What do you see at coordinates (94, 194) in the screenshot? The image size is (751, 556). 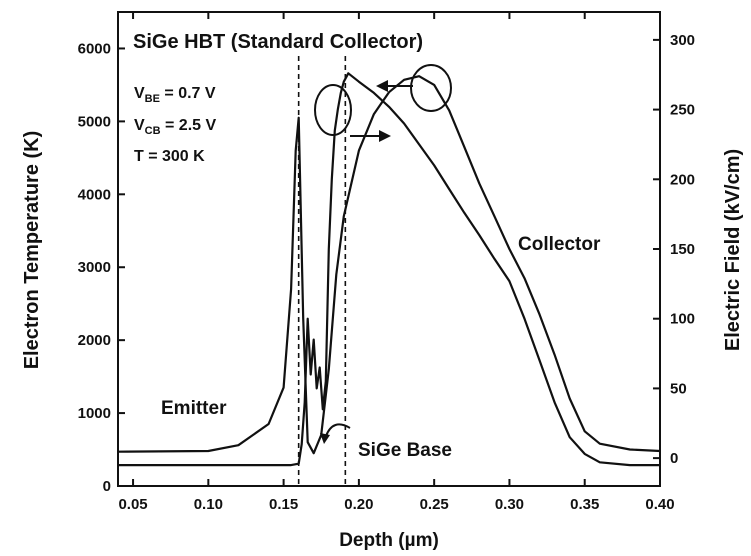 I see `y-left-tick-label: 4000` at bounding box center [94, 194].